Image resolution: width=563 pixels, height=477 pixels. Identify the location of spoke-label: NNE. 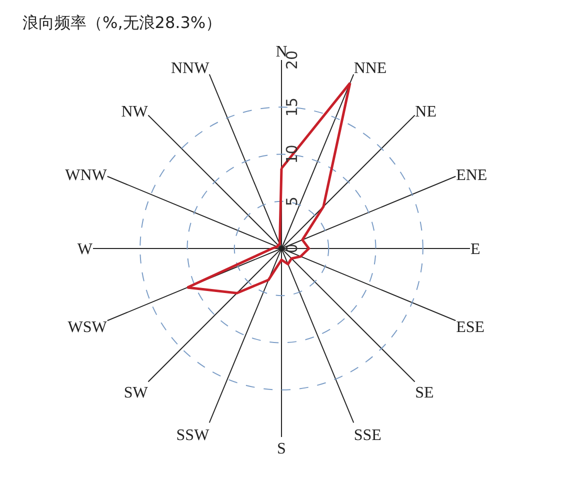
(370, 69).